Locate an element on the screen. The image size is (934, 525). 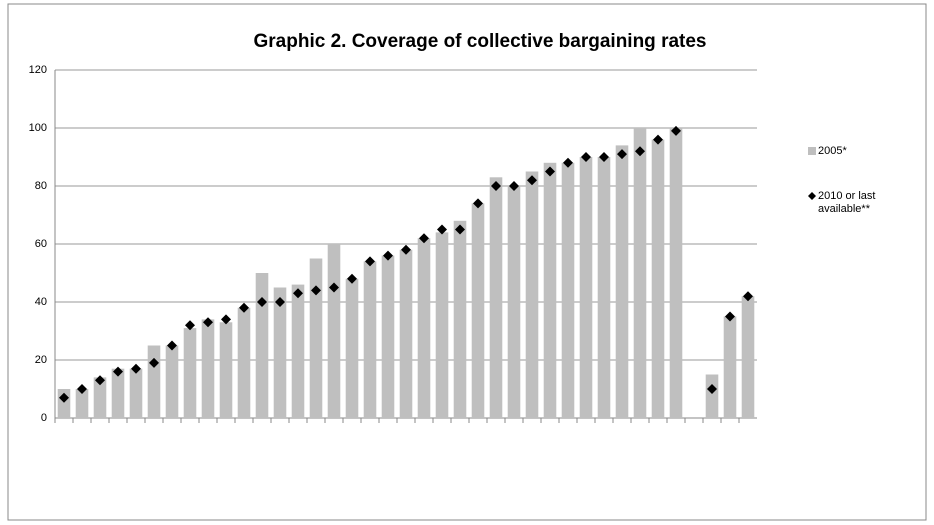
y-tick-label: 60 is located at coordinates (41, 244).